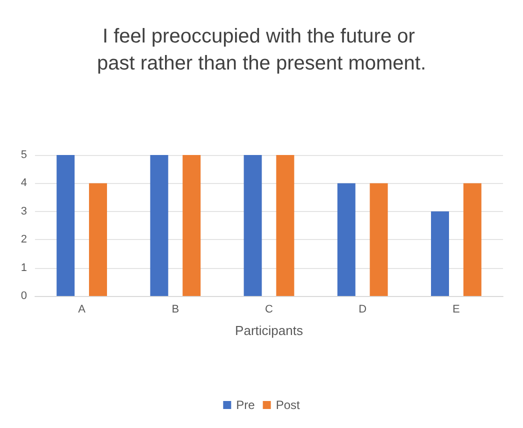  What do you see at coordinates (23, 296) in the screenshot?
I see `y-tick-label: 0` at bounding box center [23, 296].